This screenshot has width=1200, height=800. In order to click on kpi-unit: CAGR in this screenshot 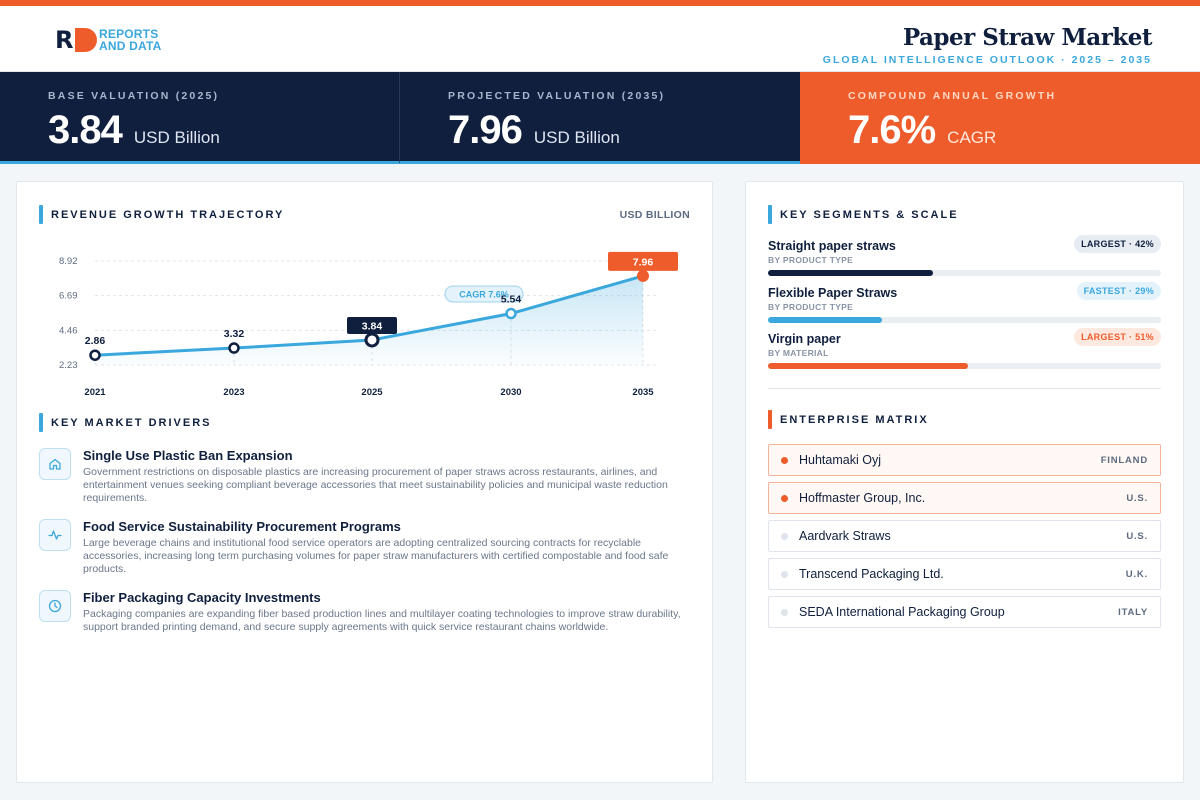, I will do `click(972, 137)`.